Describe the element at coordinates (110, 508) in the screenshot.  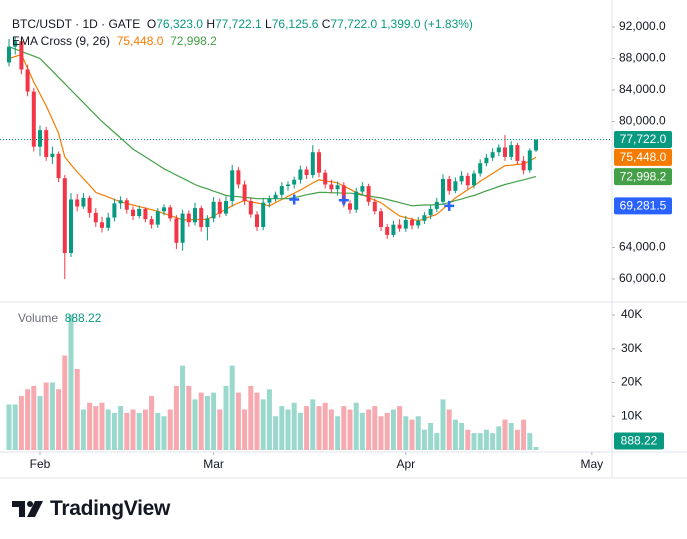
I see `brand-name: TradingView` at that location.